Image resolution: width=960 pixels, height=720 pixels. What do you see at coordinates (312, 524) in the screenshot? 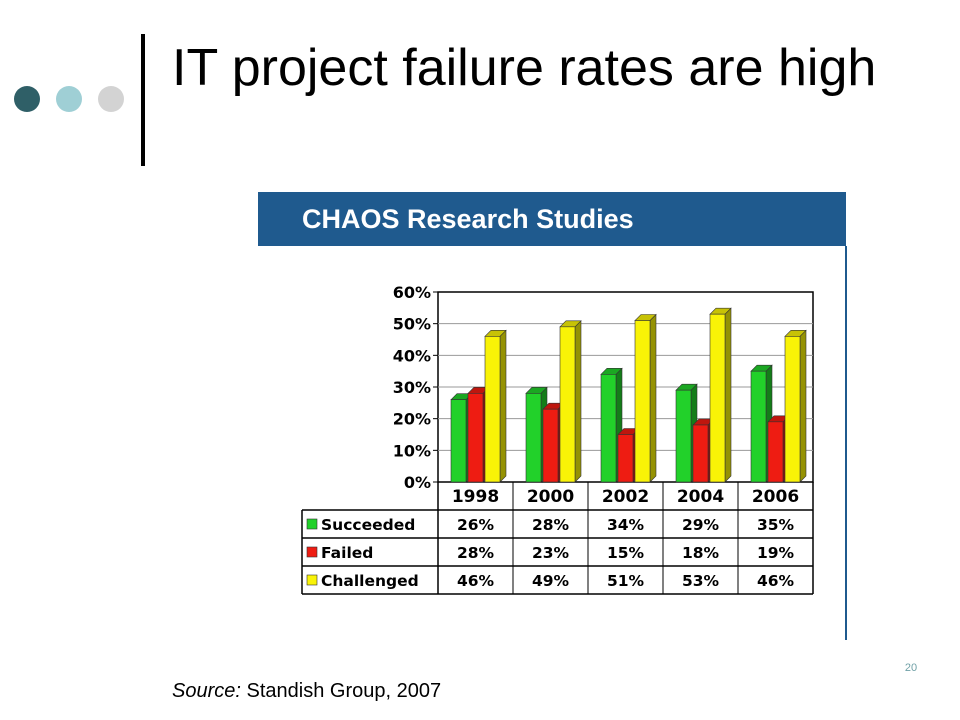
I see `legend-key-succeeded` at bounding box center [312, 524].